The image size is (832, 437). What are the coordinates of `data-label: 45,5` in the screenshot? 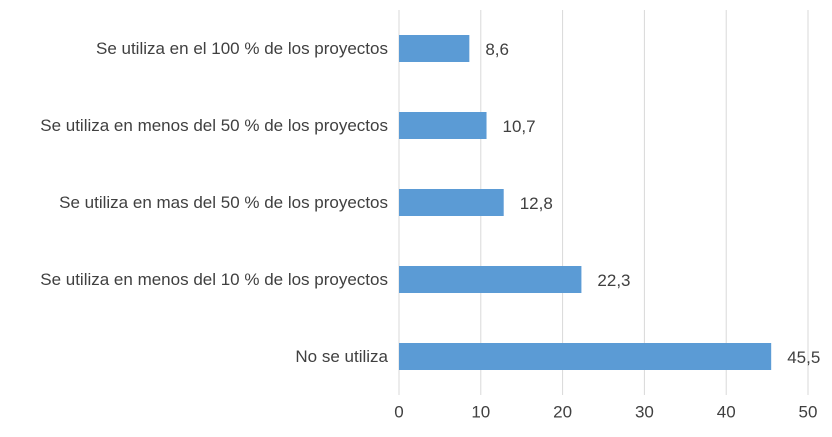 It's located at (803, 357).